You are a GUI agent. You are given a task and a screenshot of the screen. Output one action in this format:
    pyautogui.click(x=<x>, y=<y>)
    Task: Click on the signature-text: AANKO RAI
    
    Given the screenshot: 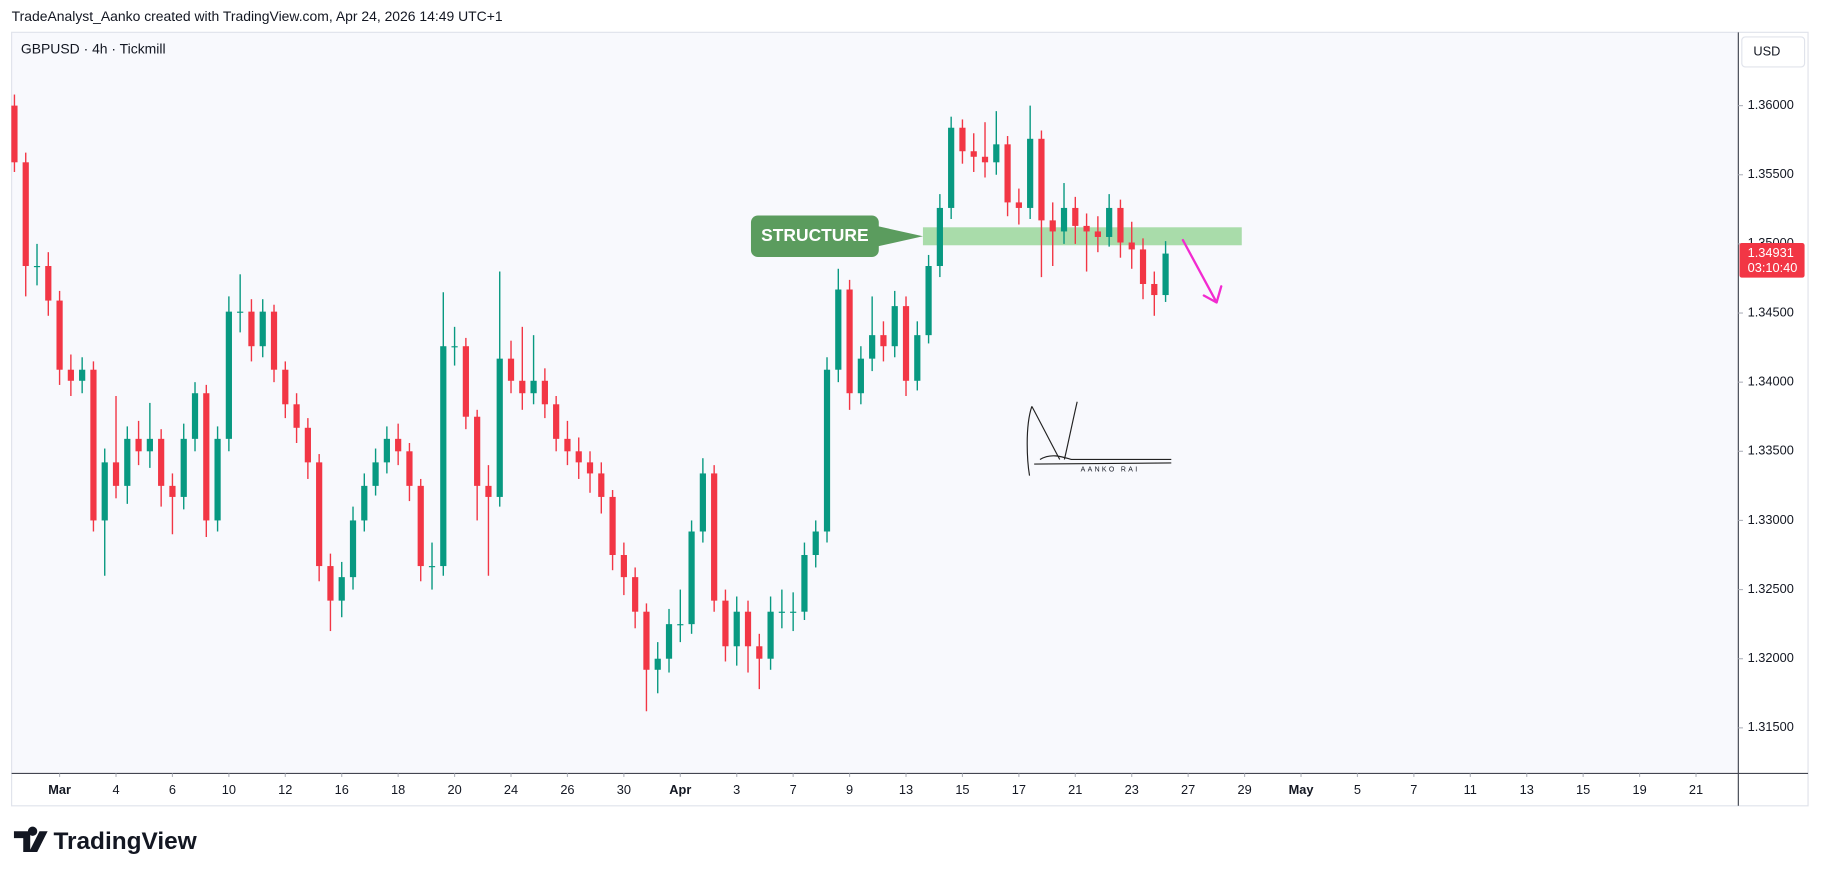 What is the action you would take?
    pyautogui.click(x=1110, y=470)
    